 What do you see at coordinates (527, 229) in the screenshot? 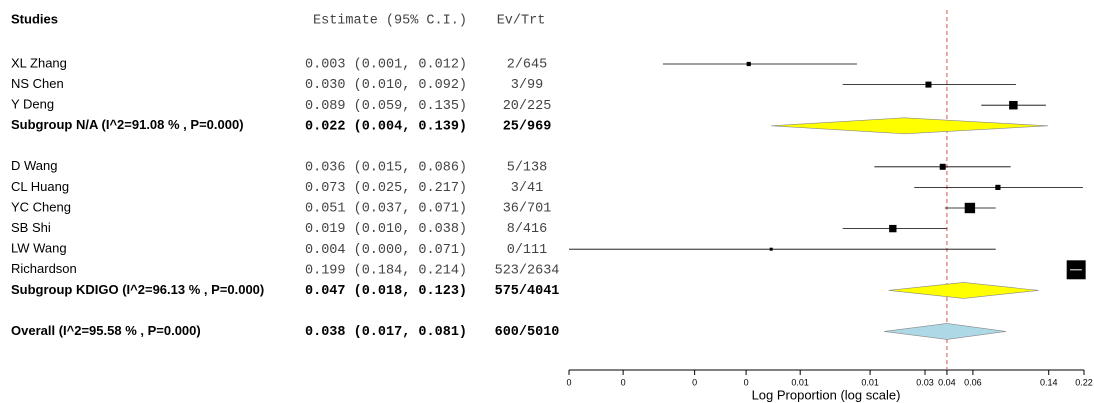
I see `events-text: 8/416` at bounding box center [527, 229].